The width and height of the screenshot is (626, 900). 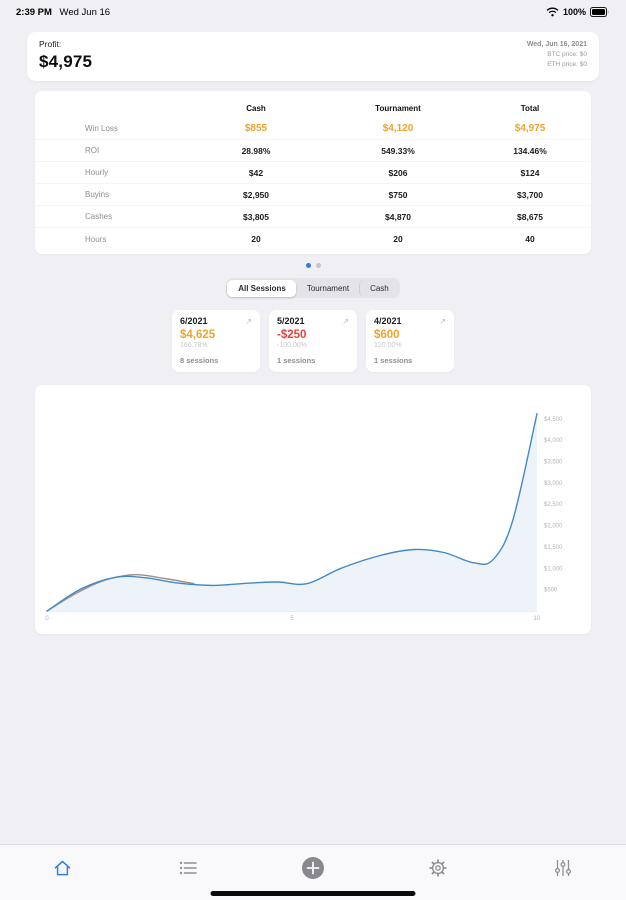 I want to click on month-label: 6/2021, so click(x=194, y=321).